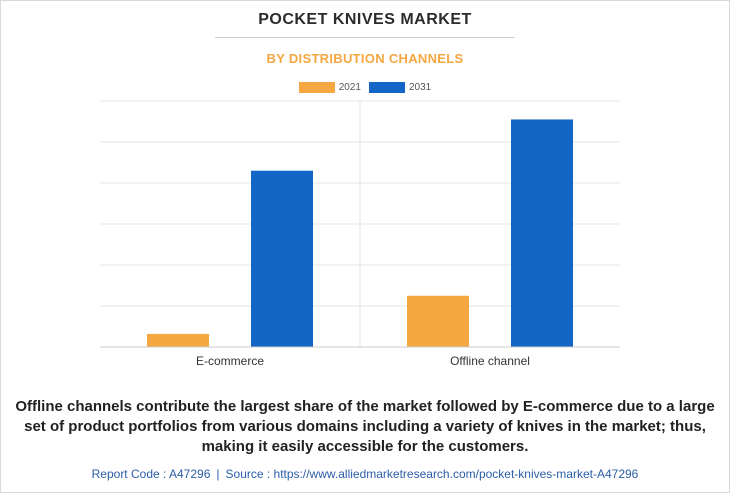 The height and width of the screenshot is (493, 730). I want to click on bar-2021-e-commerce, so click(178, 340).